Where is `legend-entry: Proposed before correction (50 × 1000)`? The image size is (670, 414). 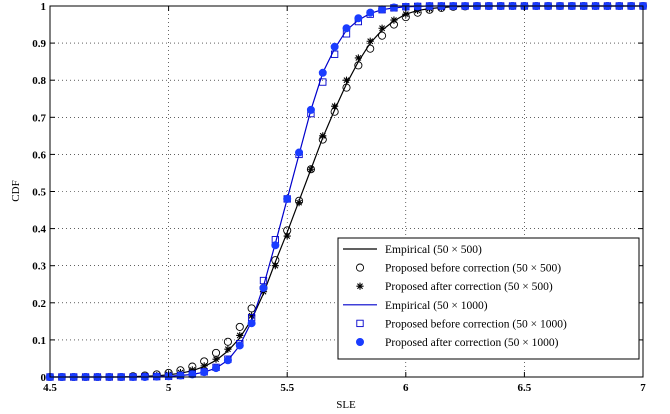 legend-entry: Proposed before correction (50 × 1000) is located at coordinates (461, 324).